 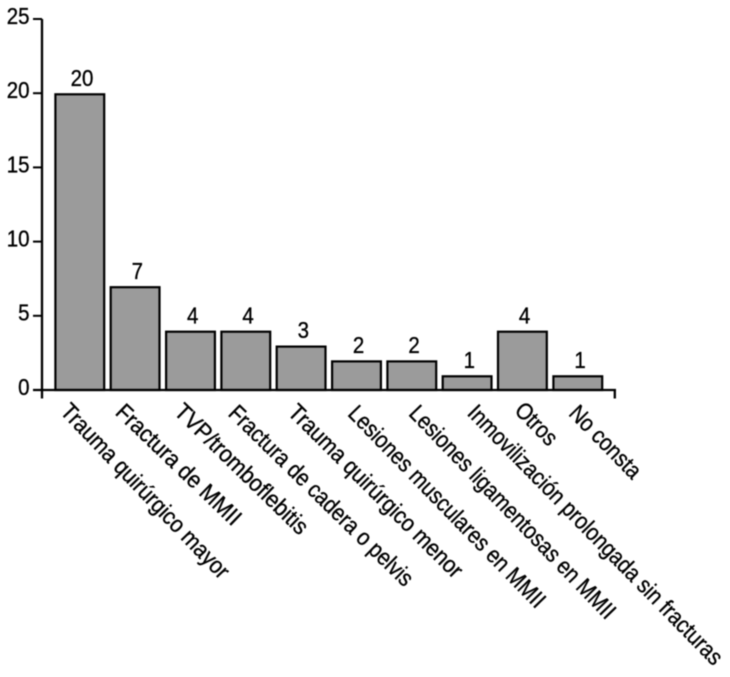 I want to click on svg-text: 7, so click(x=137, y=270).